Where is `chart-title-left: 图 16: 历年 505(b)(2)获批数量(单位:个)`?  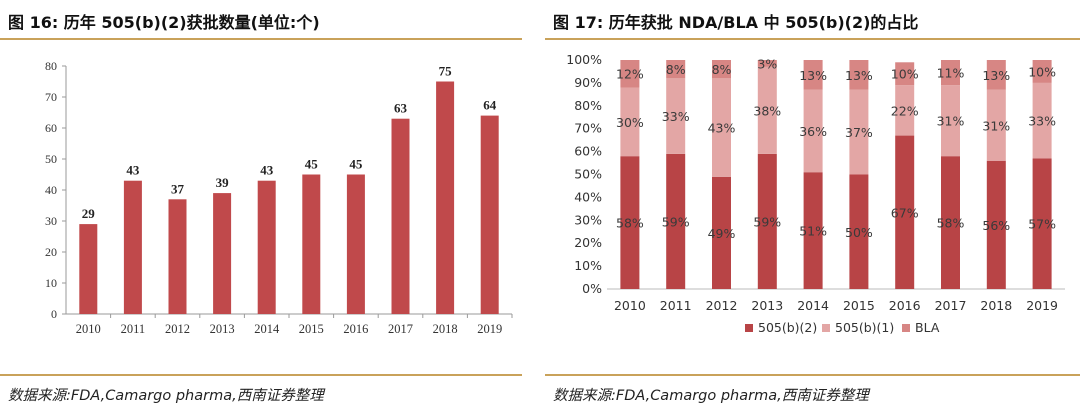
chart-title-left: 图 16: 历年 505(b)(2)获批数量(单位:个) is located at coordinates (164, 22).